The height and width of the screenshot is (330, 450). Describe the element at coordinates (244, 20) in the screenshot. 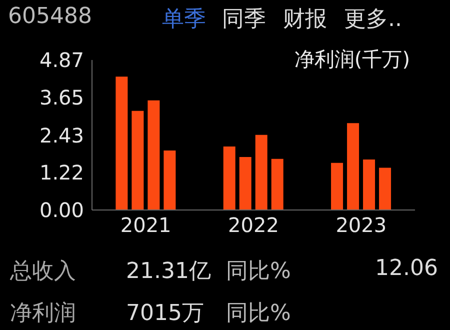

I see `text: 同季` at that location.